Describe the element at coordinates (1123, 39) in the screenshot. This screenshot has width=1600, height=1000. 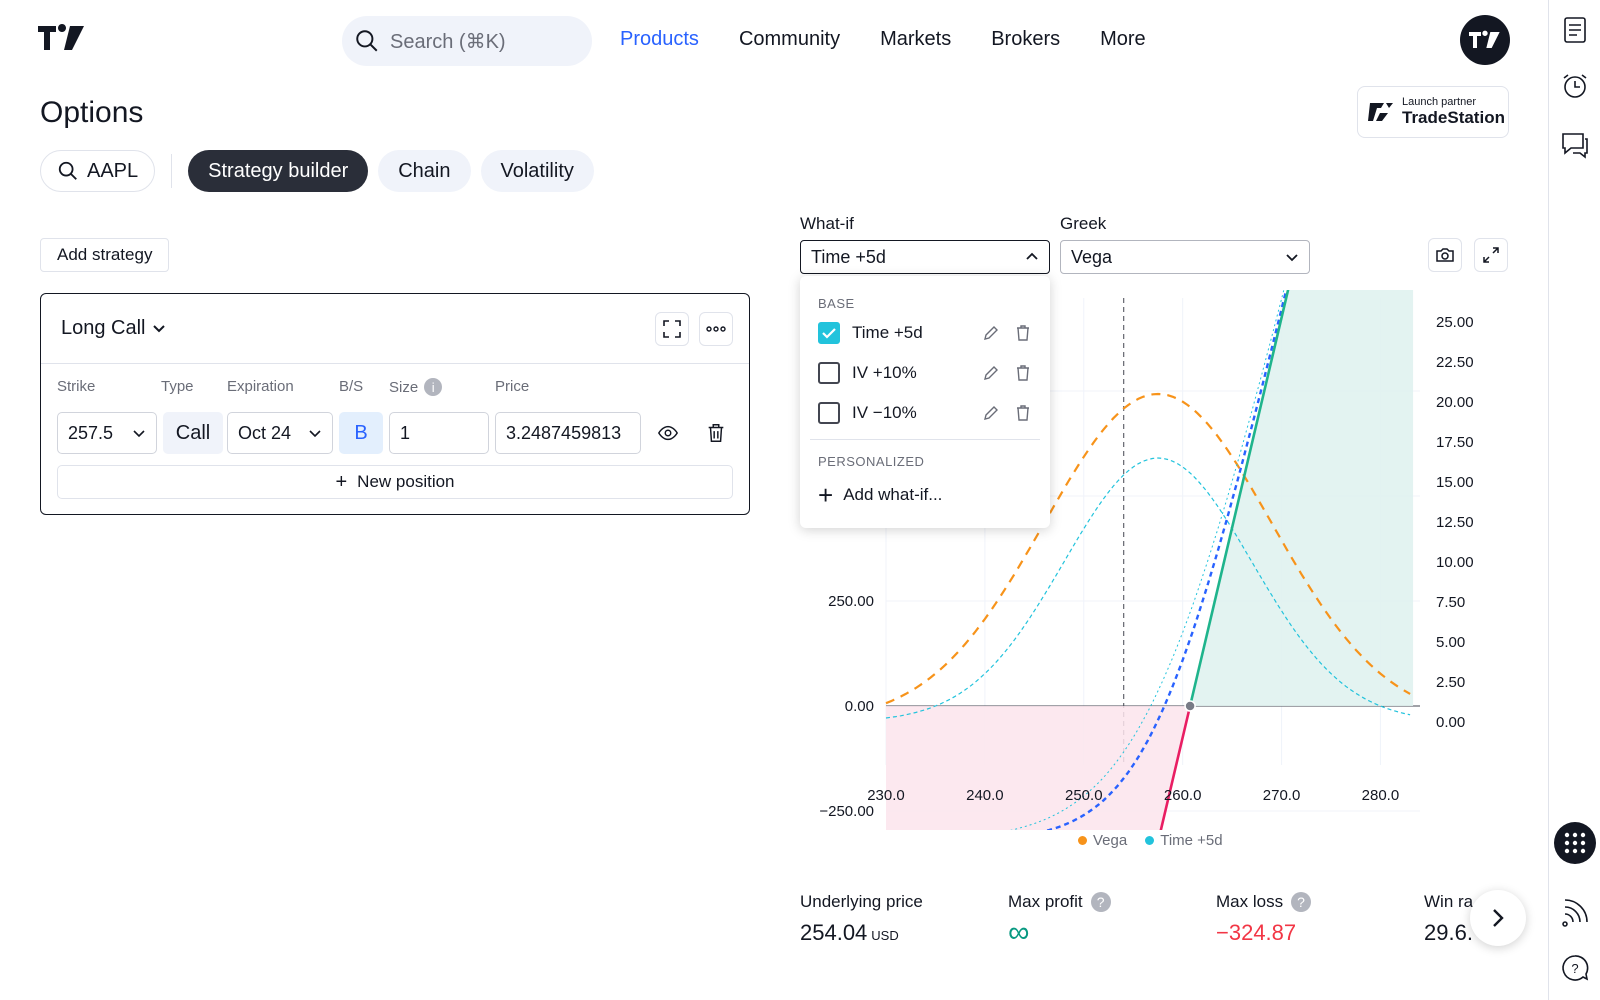
I see `nav-more: More` at that location.